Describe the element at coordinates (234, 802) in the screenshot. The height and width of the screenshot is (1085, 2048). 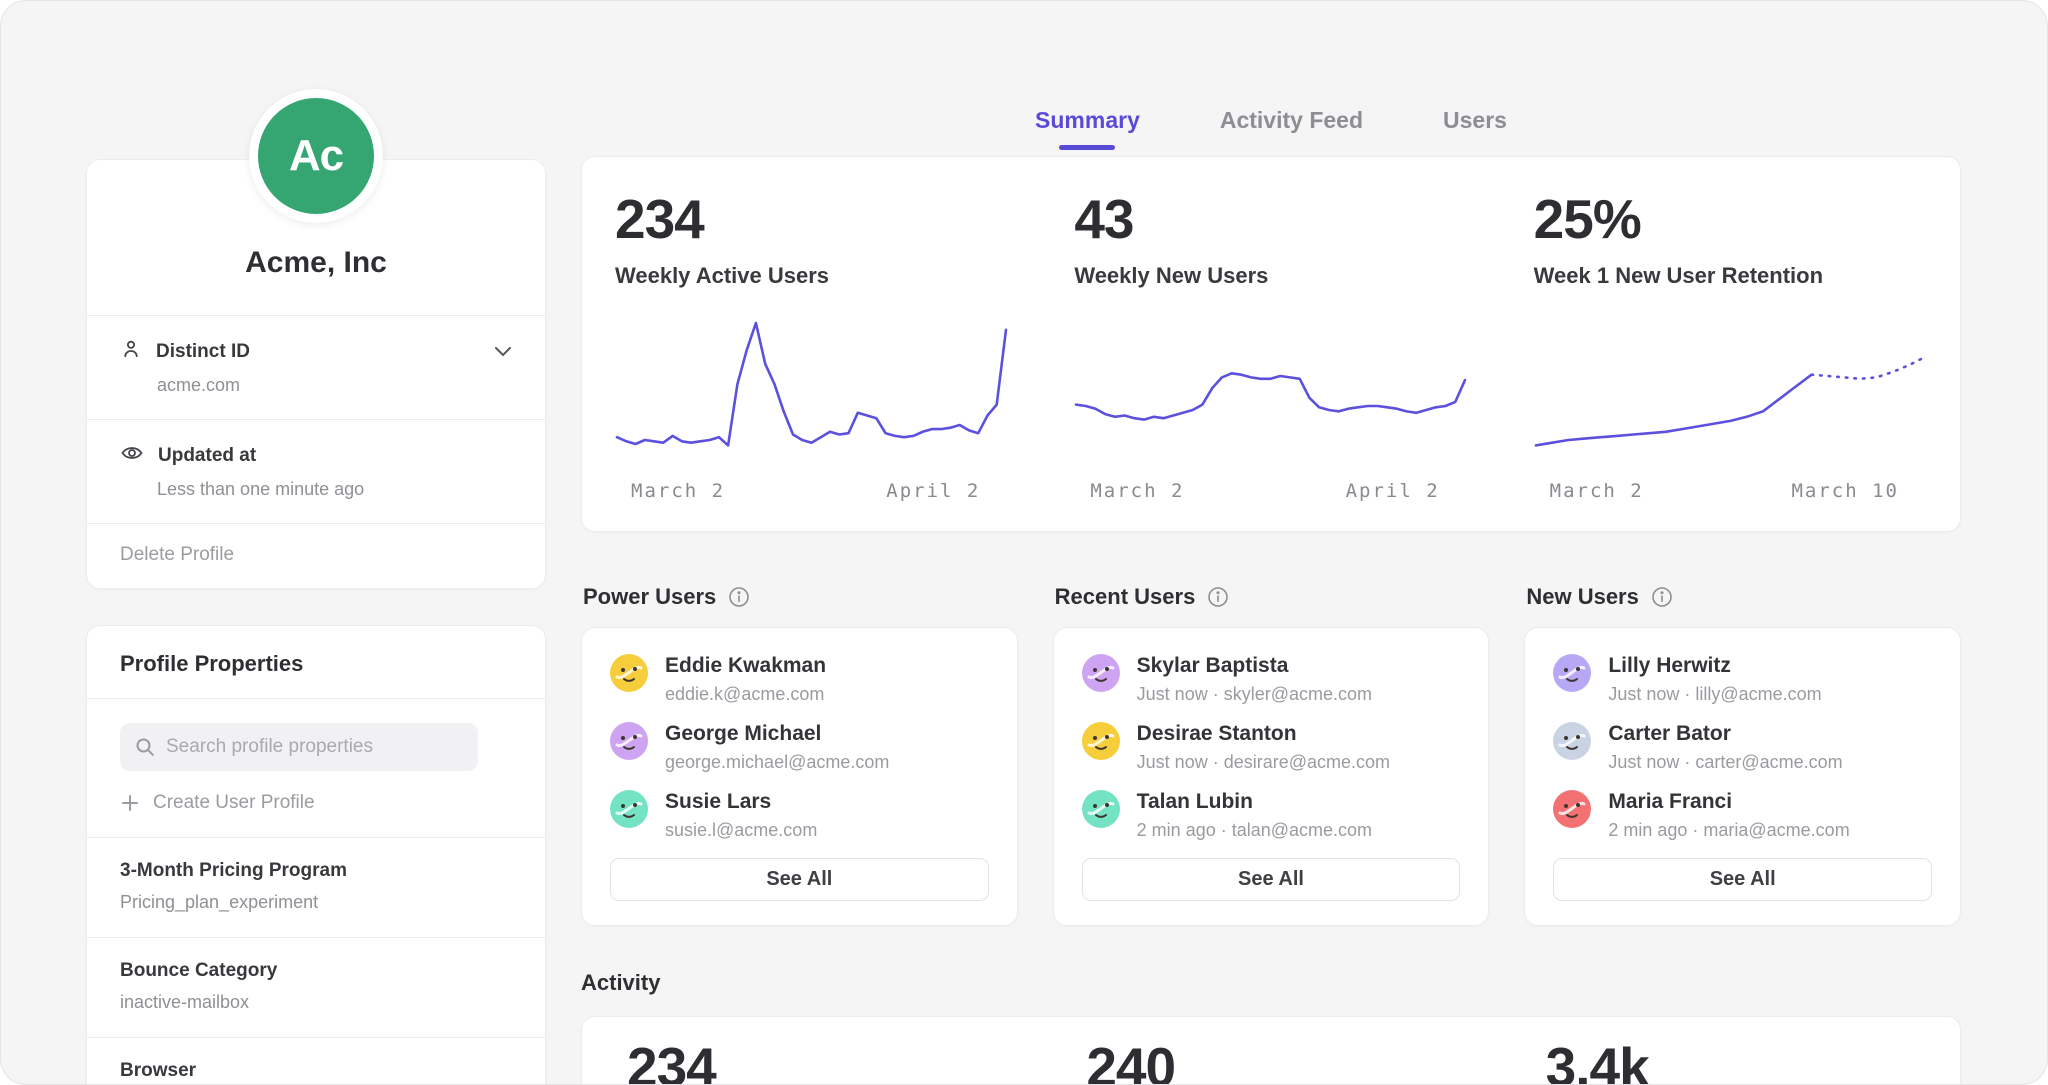
I see `create-user-profile-label: Create User Profile` at that location.